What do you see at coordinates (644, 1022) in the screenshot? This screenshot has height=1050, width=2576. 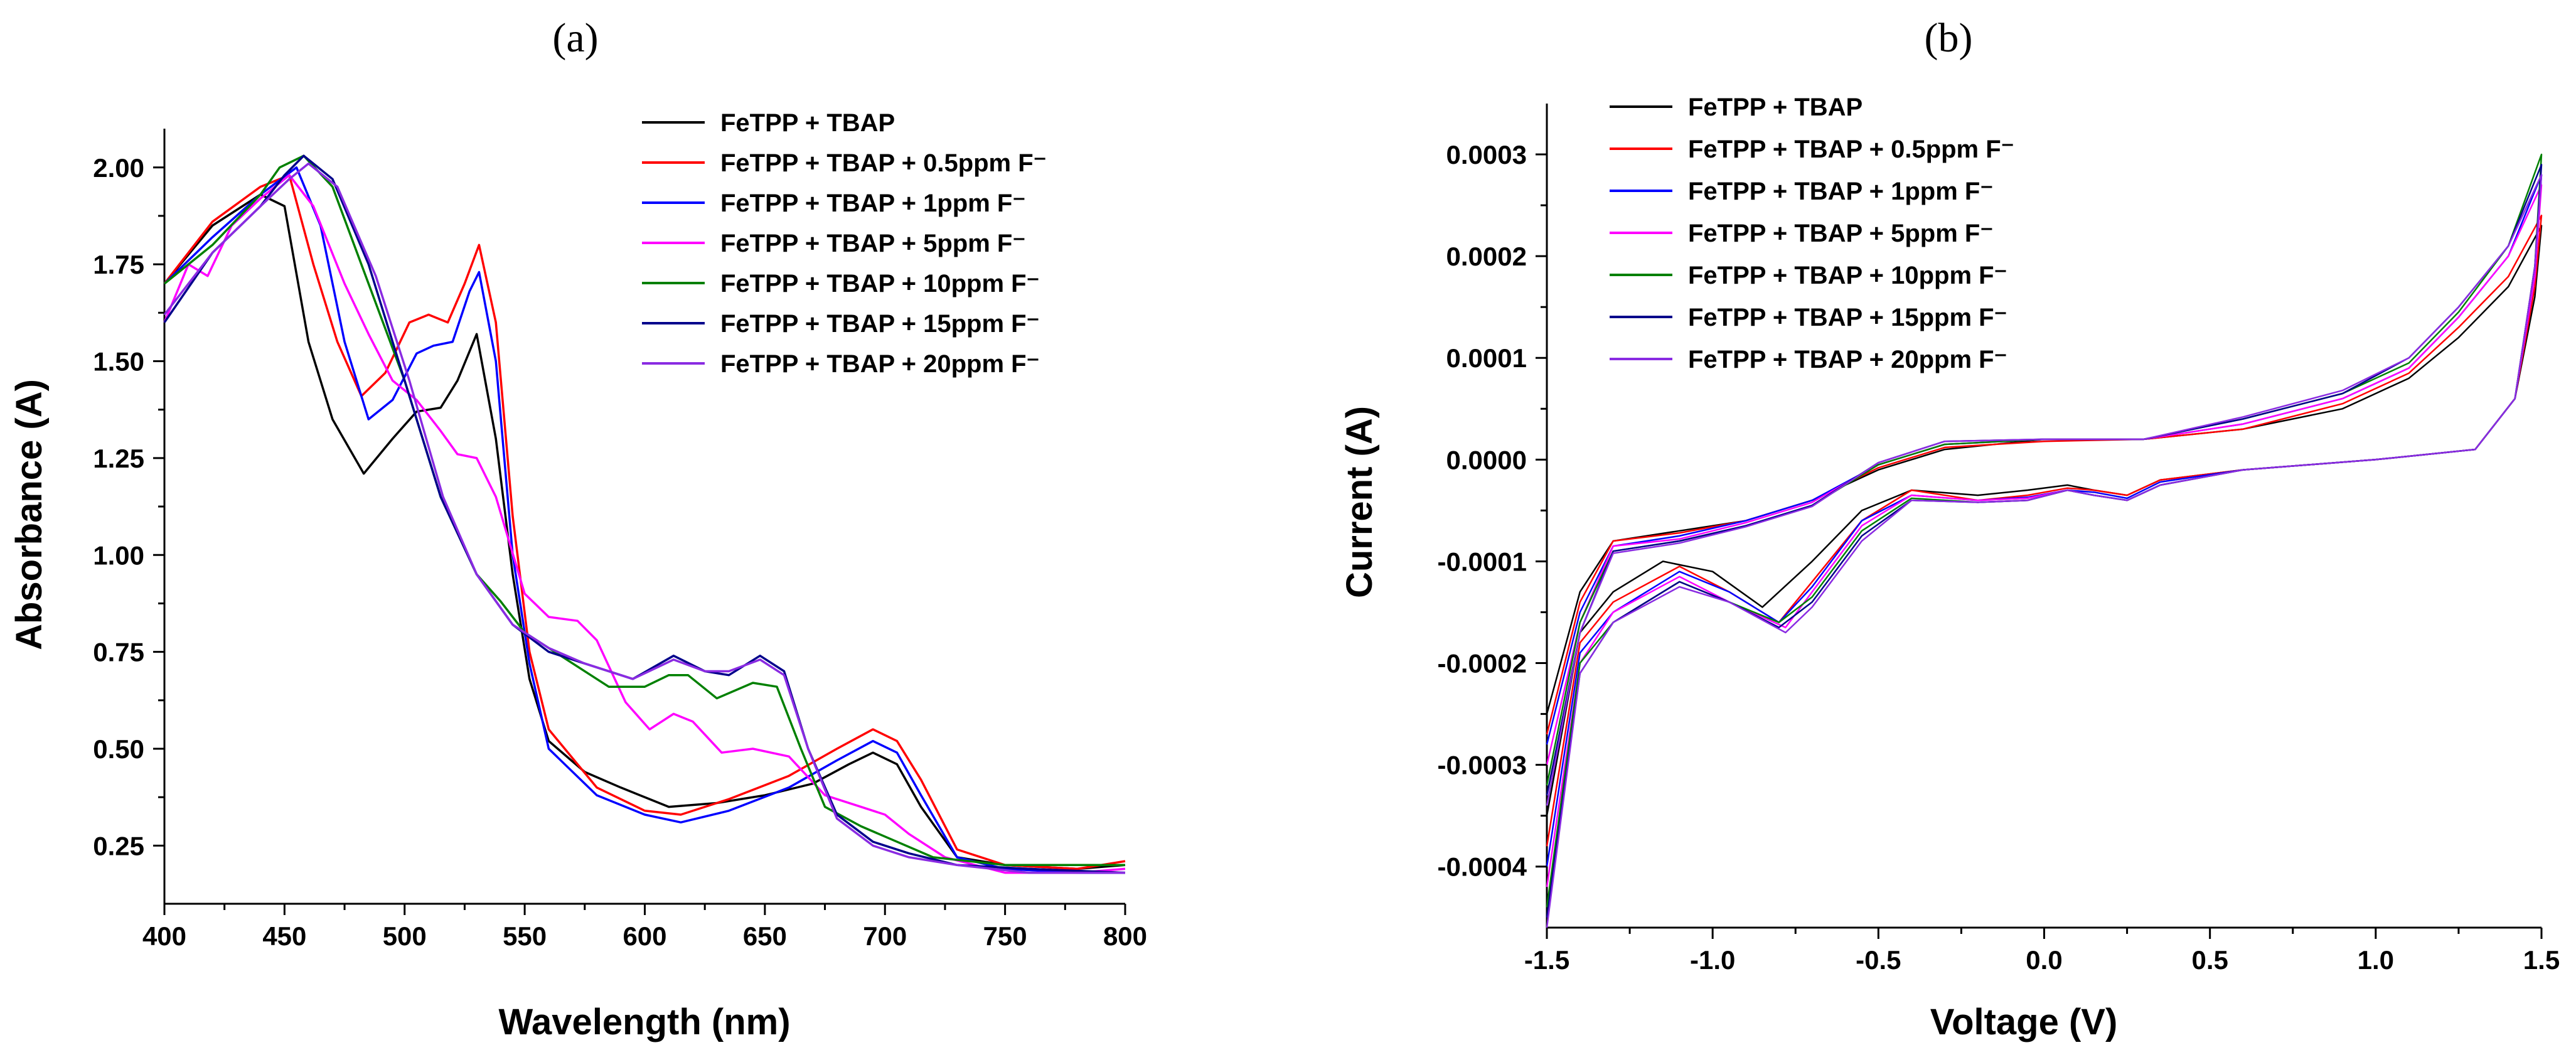 I see `panel-a-x-axis-title: Wavelength (nm)` at bounding box center [644, 1022].